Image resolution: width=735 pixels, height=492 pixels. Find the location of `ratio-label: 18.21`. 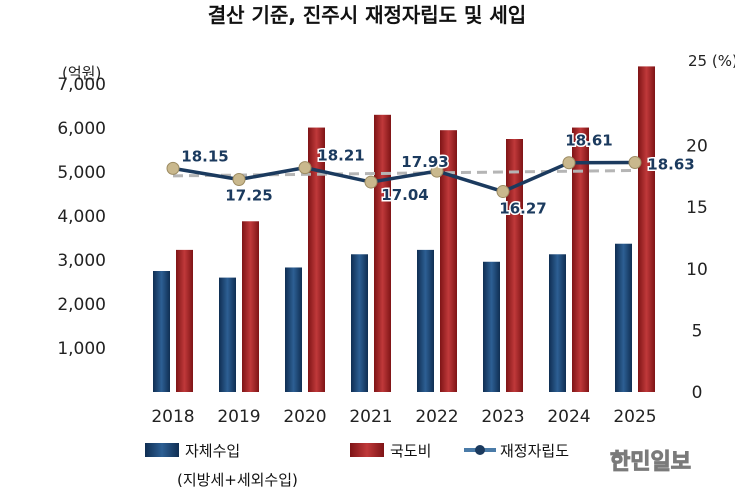

ratio-label: 18.21 is located at coordinates (340, 156).